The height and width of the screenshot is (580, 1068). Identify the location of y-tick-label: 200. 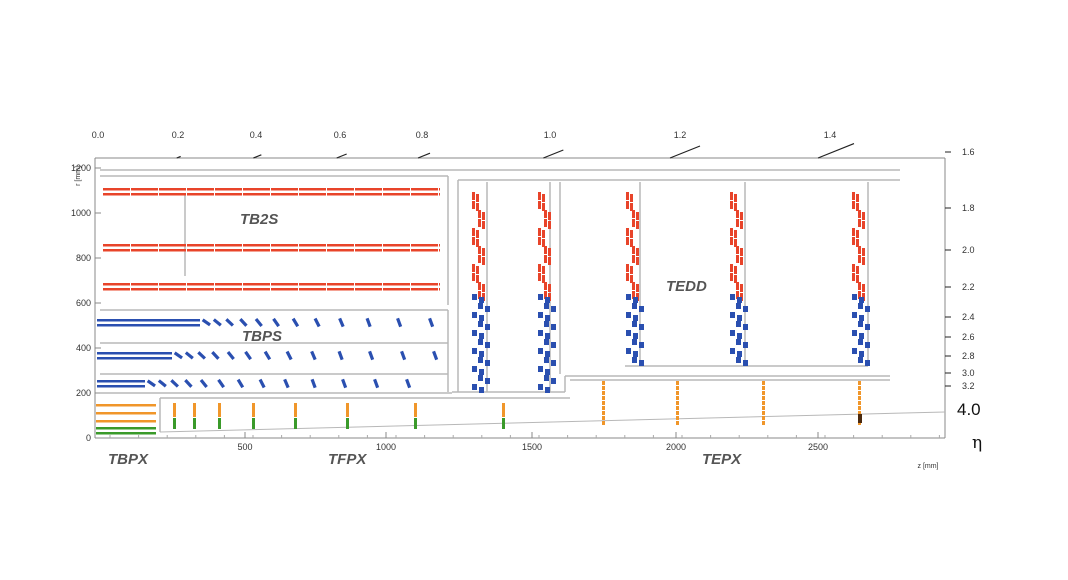
(83, 393).